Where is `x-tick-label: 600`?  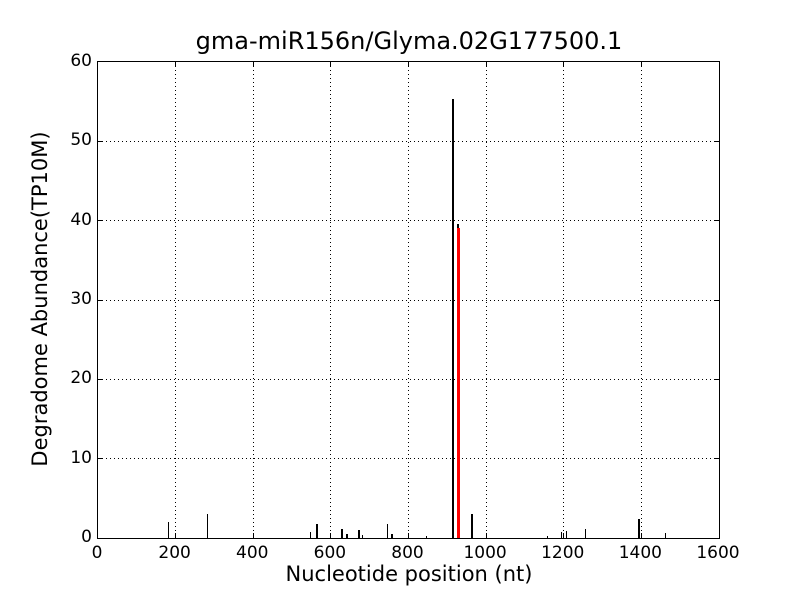
x-tick-label: 600 is located at coordinates (330, 553).